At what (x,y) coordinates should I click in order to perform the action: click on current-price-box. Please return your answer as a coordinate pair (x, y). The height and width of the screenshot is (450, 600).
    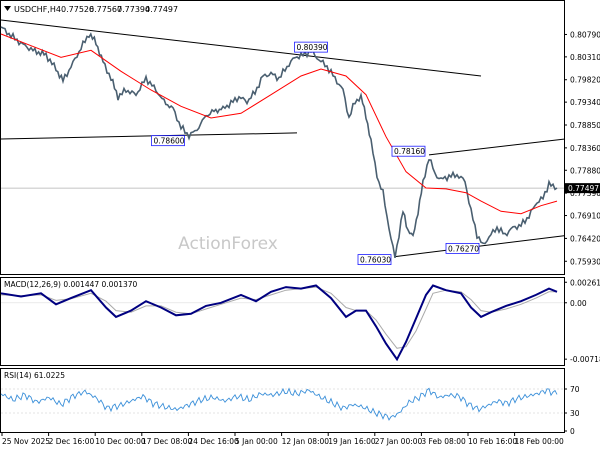
    Looking at the image, I should click on (582, 188).